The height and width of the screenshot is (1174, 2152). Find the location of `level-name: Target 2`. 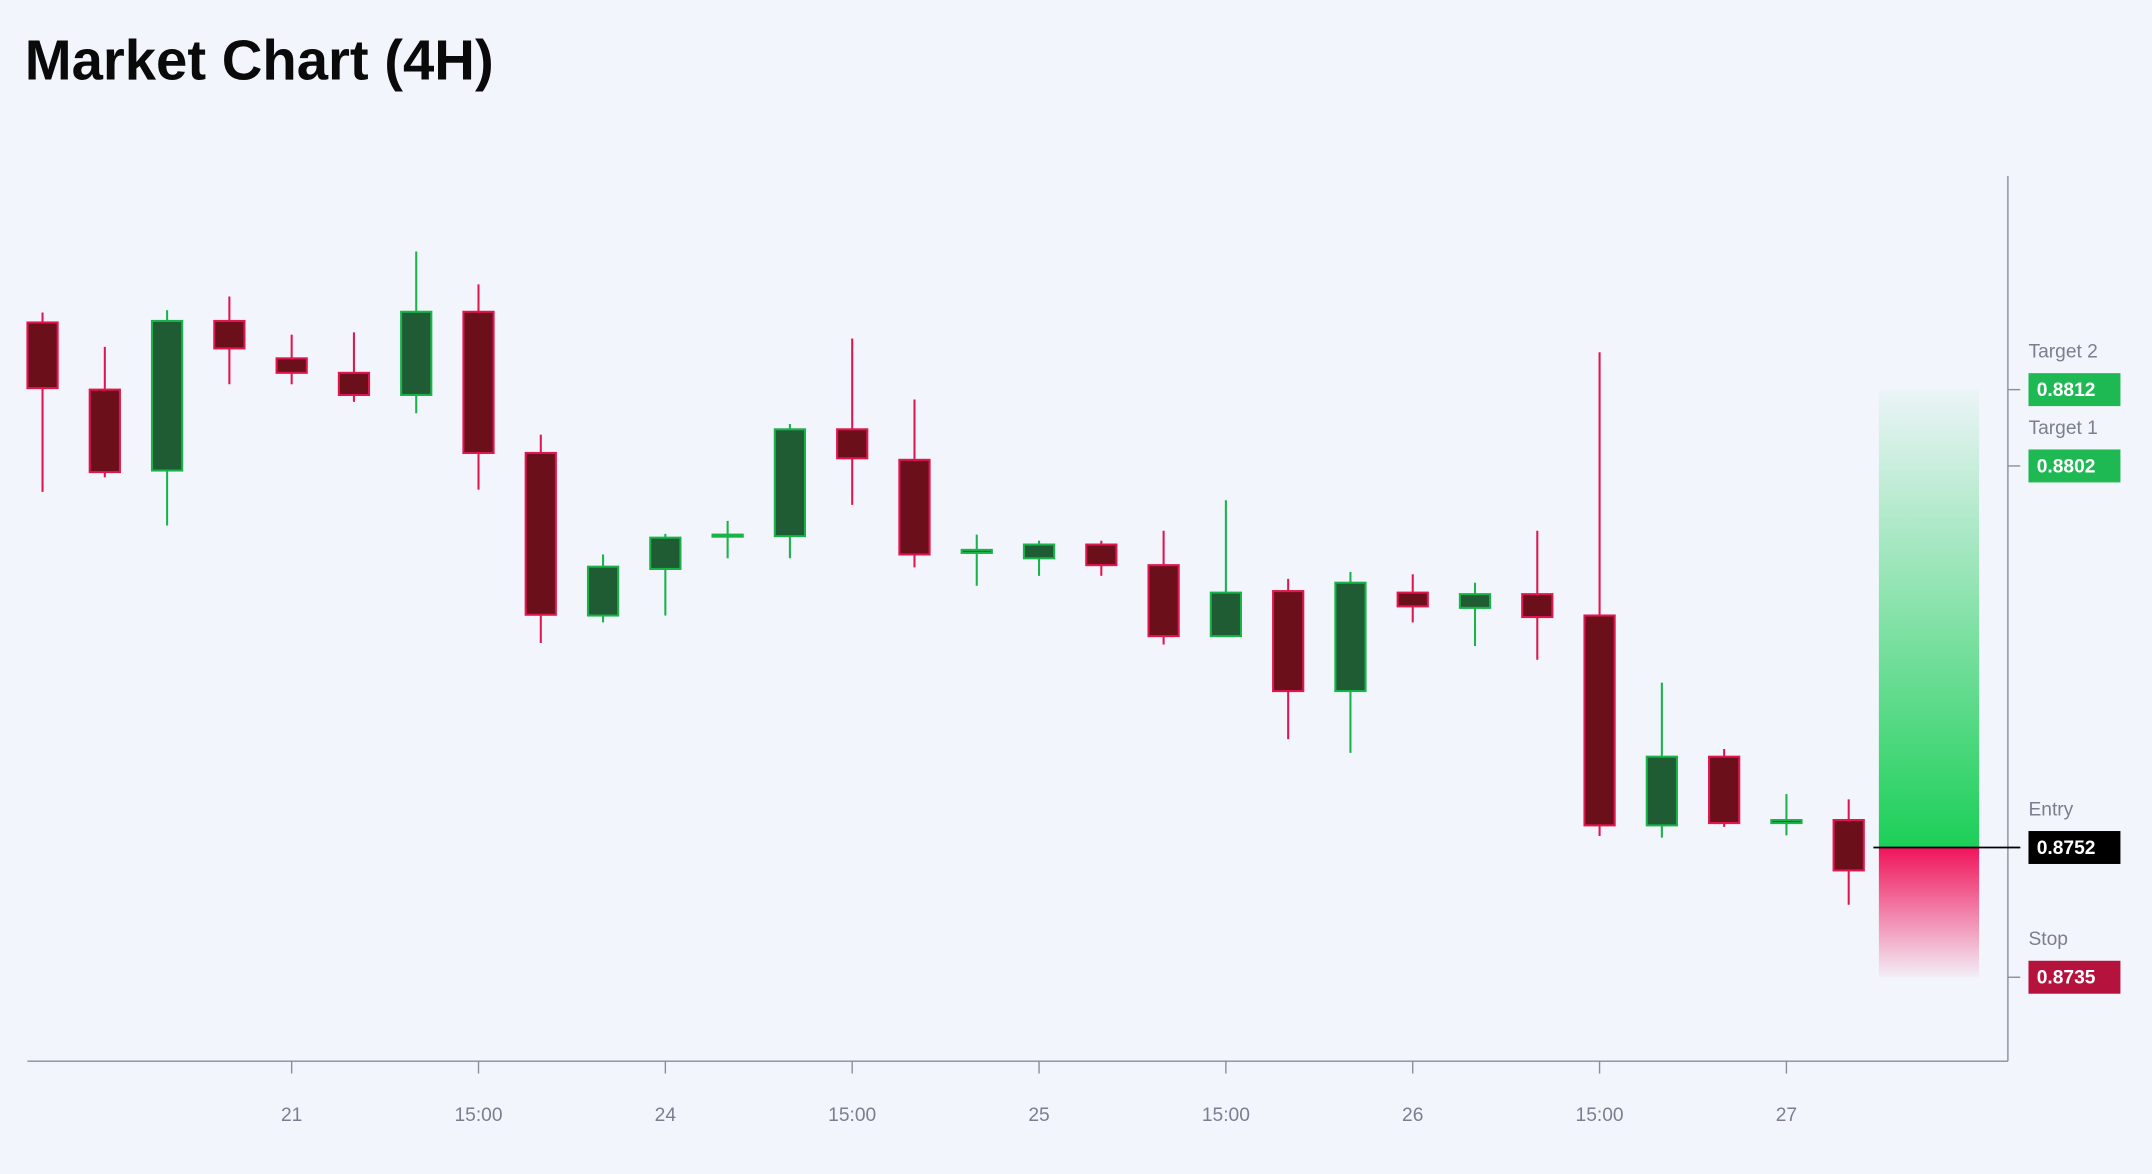

level-name: Target 2 is located at coordinates (2062, 352).